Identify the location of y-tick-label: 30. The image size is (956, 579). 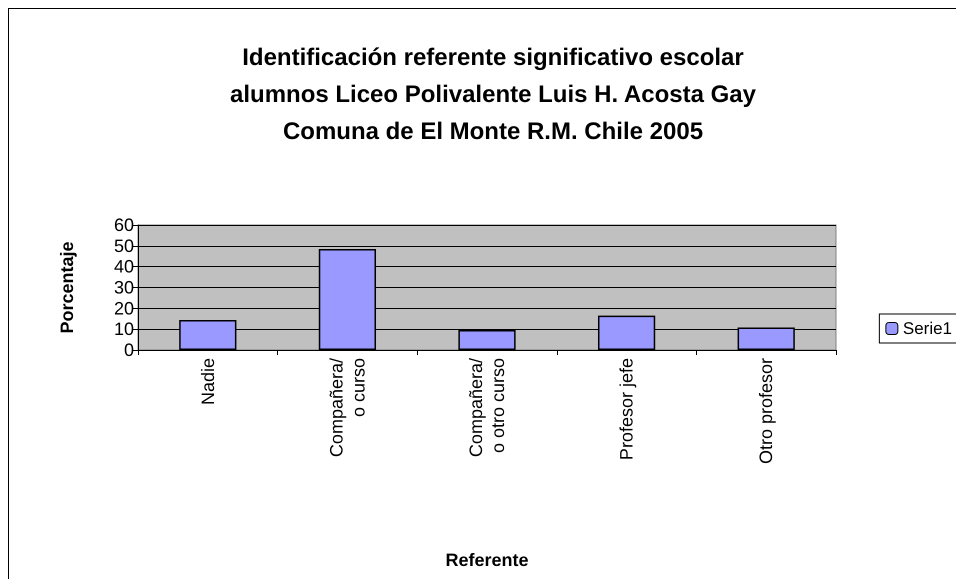
(124, 288).